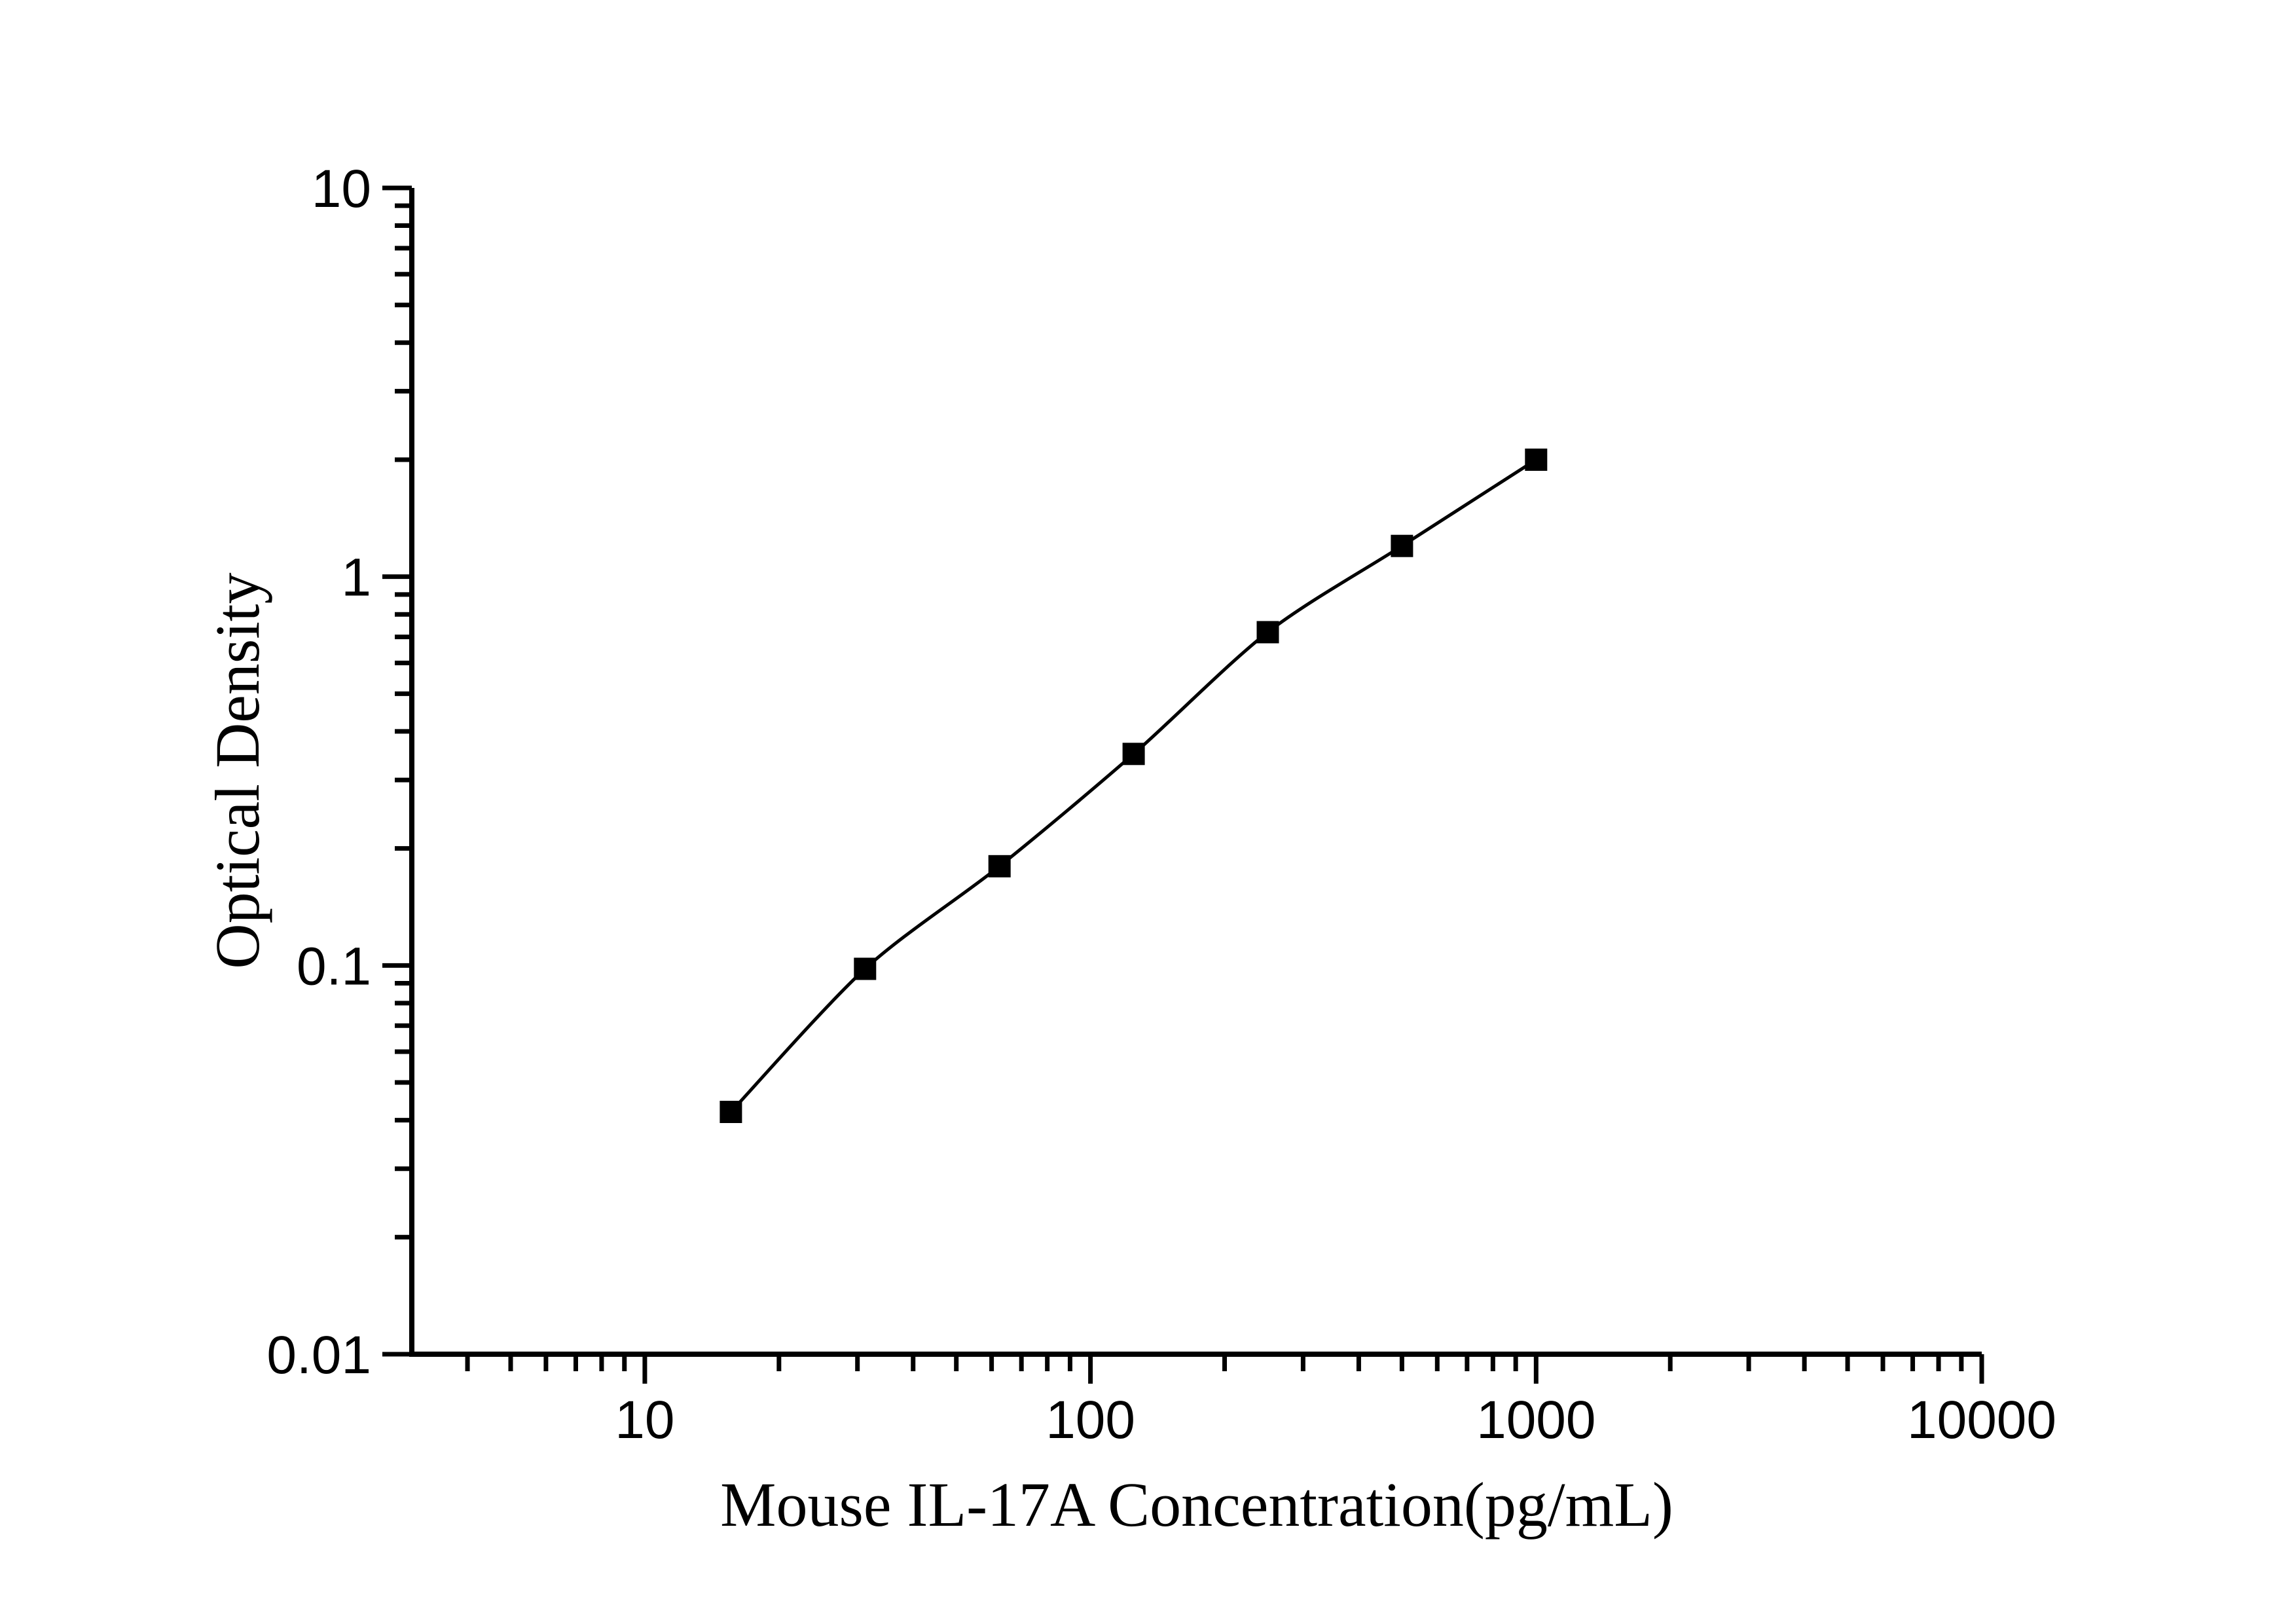 This screenshot has height=1624, width=2296. I want to click on y-axis-title: Optical Density, so click(237, 770).